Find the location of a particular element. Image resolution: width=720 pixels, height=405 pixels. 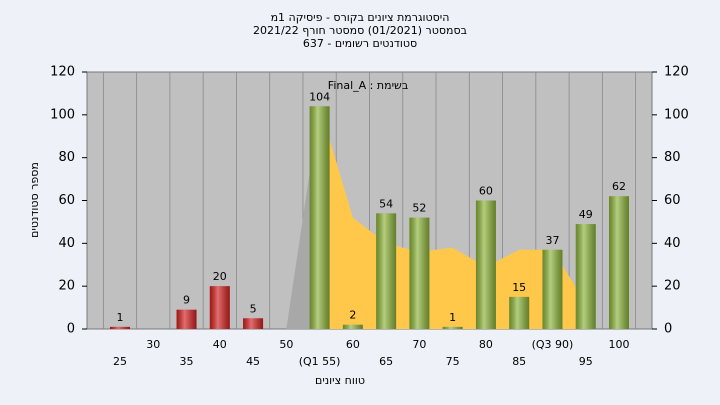

x-tick-label: 60 is located at coordinates (353, 344).